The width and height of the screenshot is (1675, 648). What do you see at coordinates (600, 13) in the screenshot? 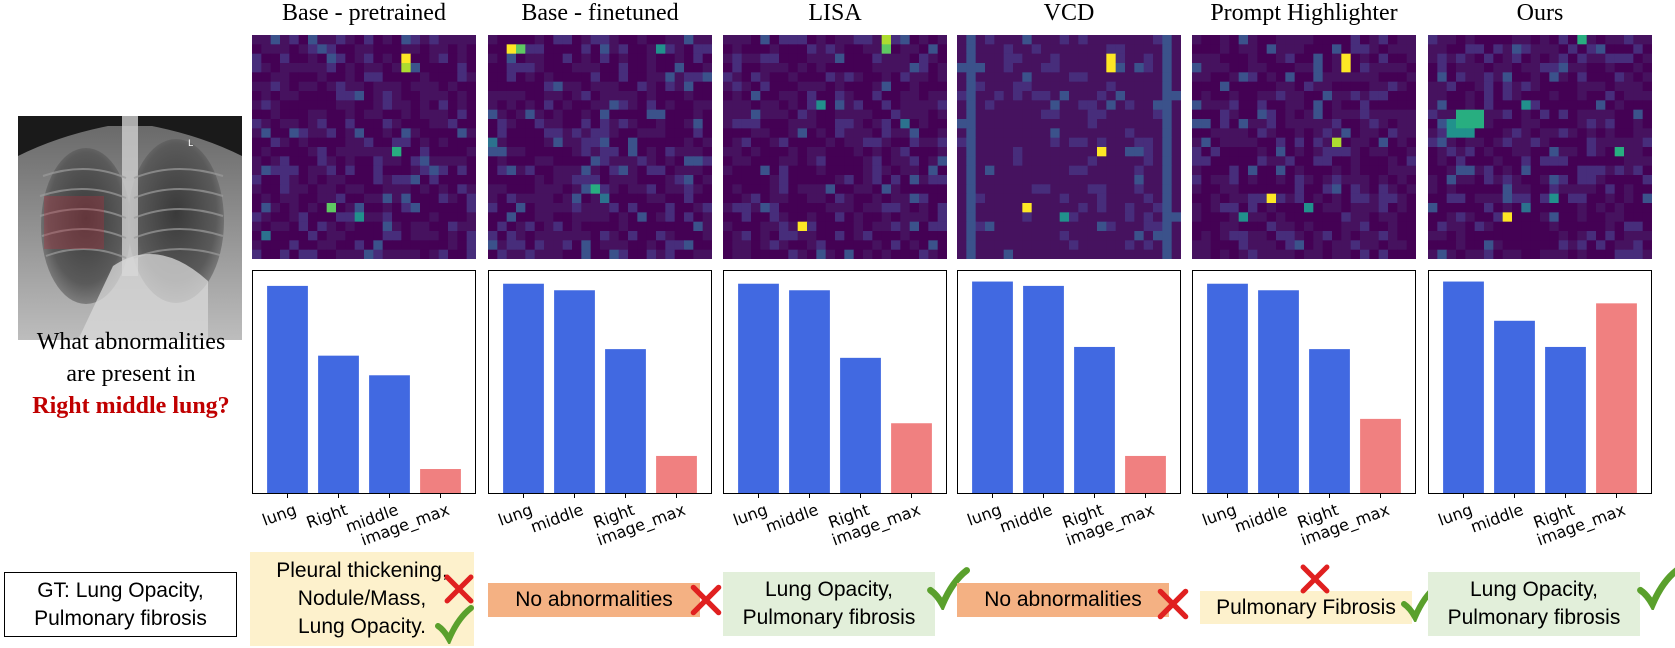
I see `method-title: Base - finetuned` at bounding box center [600, 13].